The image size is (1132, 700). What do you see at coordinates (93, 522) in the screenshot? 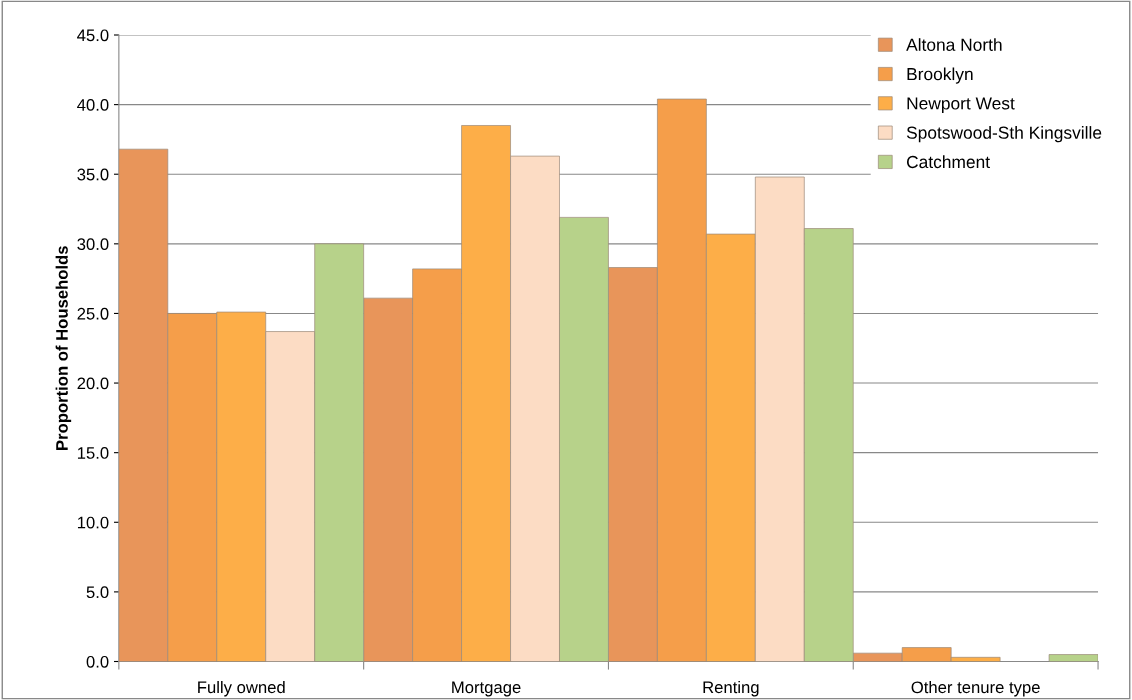
I see `y-tick-label: 10.0` at bounding box center [93, 522].